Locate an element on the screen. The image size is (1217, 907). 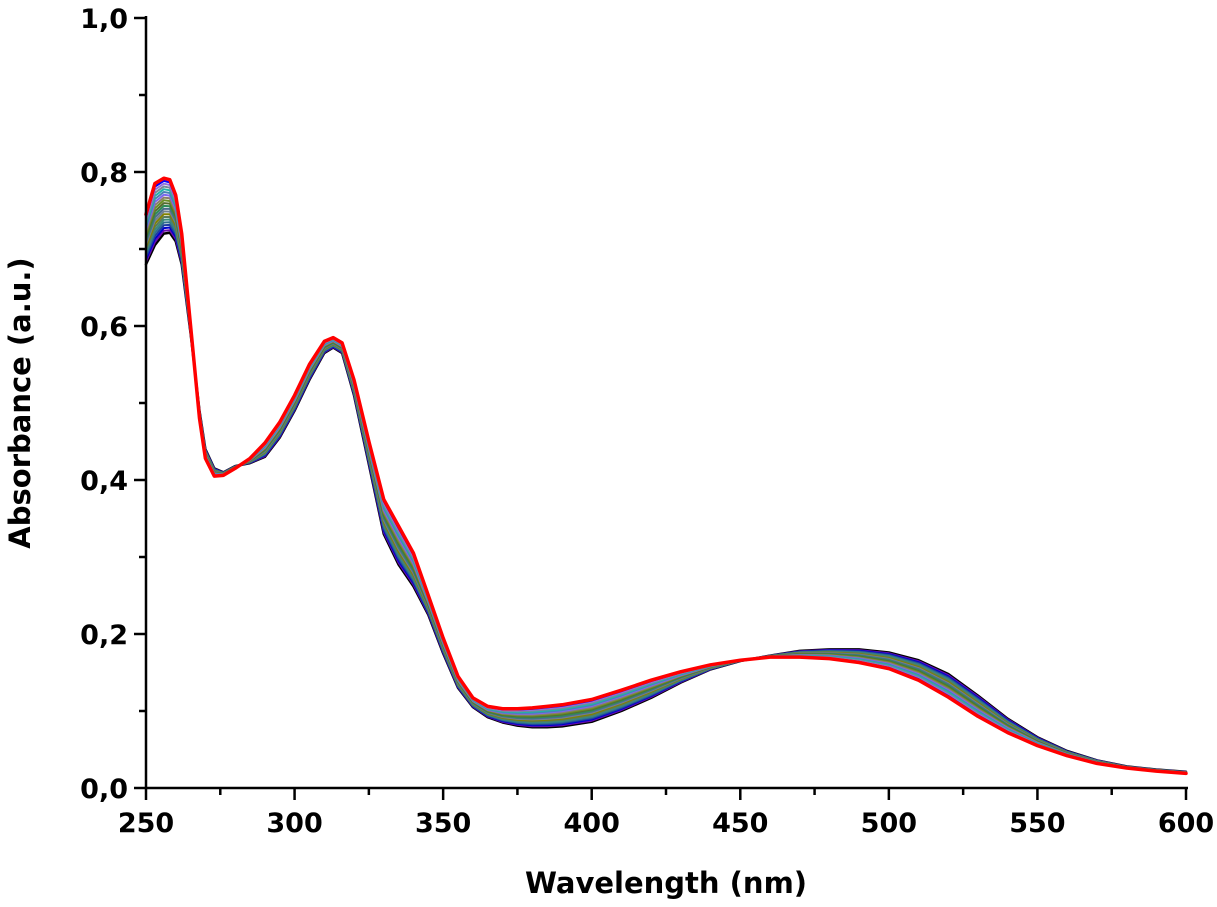
y-axis-title: Absorbance (a.u.) is located at coordinates (20, 402).